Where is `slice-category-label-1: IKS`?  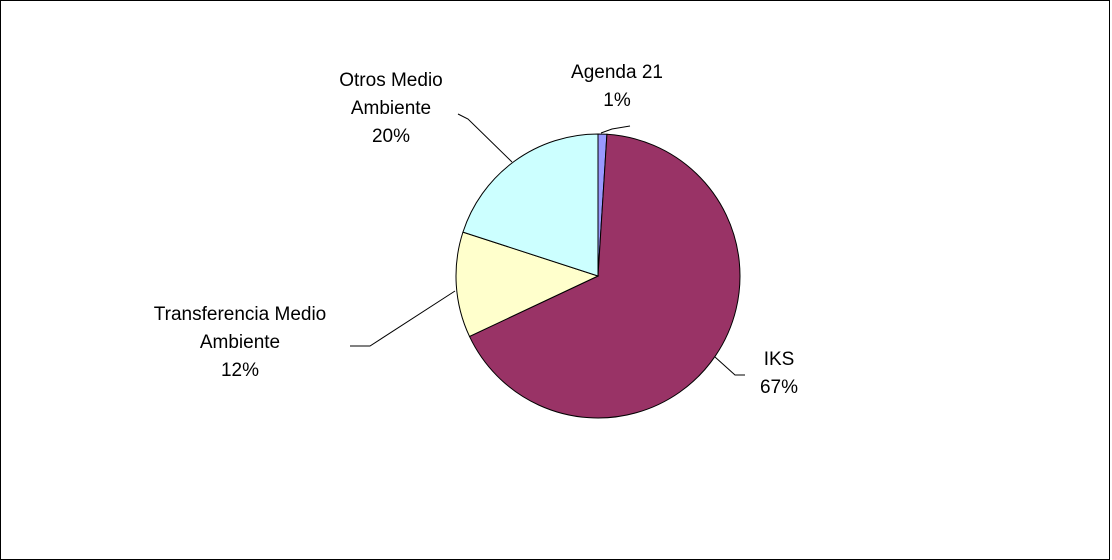
slice-category-label-1: IKS is located at coordinates (779, 359).